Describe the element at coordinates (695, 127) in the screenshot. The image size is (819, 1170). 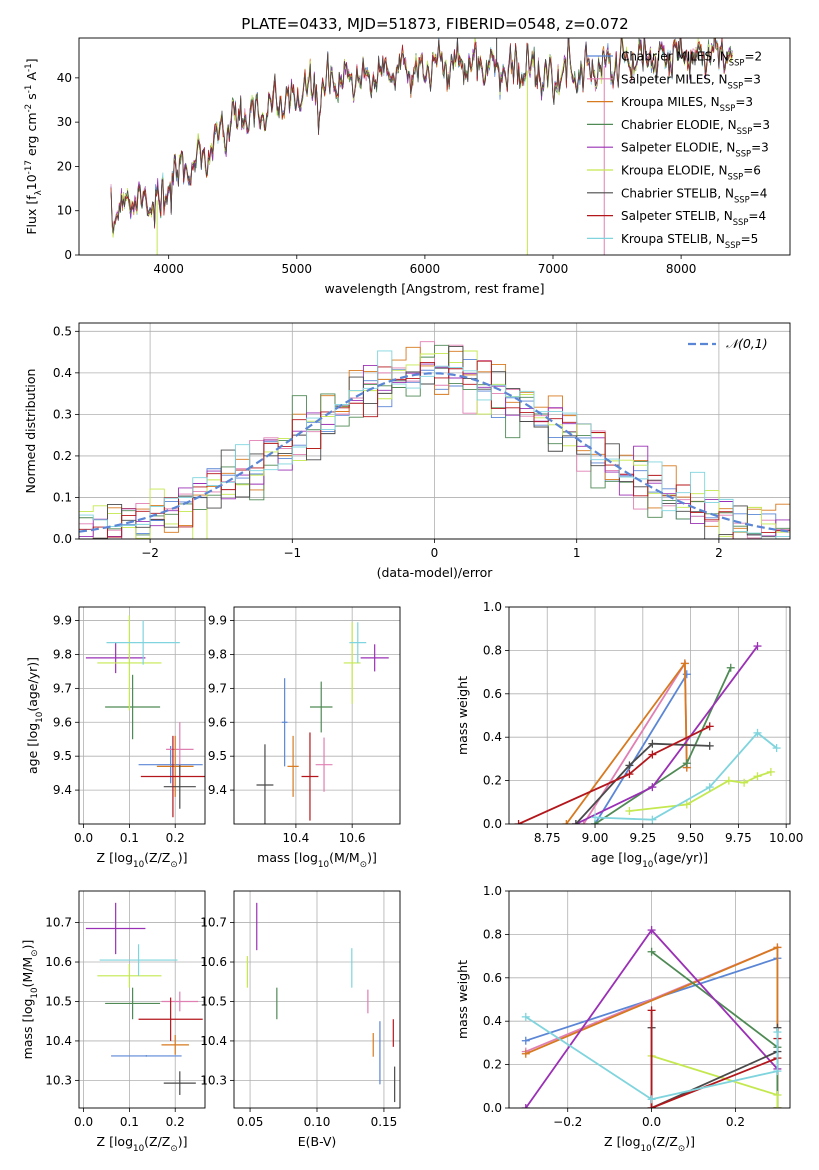
I see `legend-label: Chabrier ELODIE, NSSP=3` at that location.